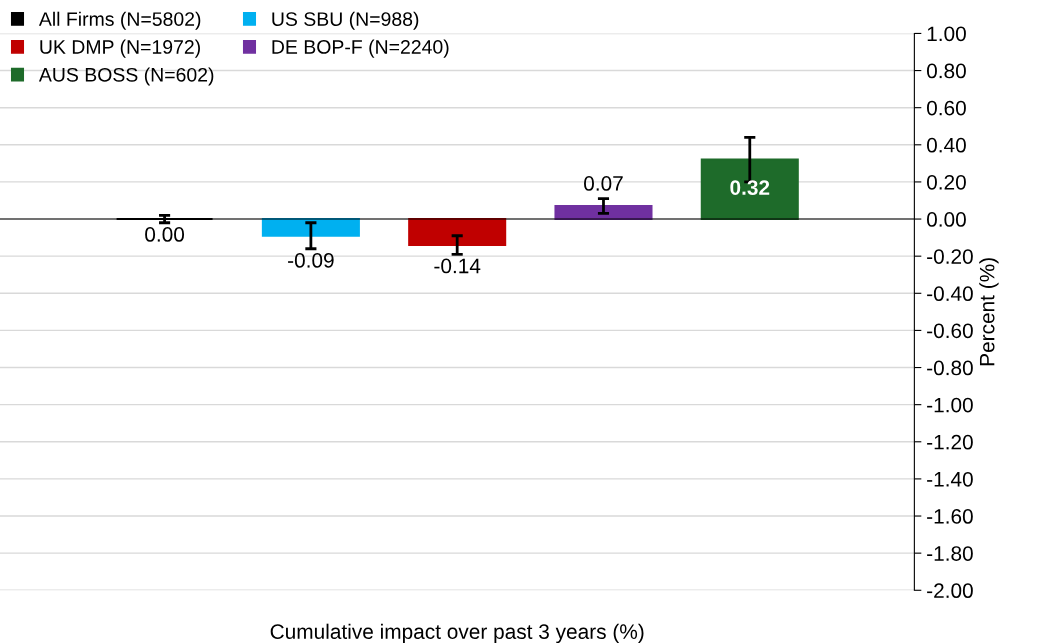  What do you see at coordinates (120, 48) in the screenshot?
I see `legend-label: UK DMP (N=1972)` at bounding box center [120, 48].